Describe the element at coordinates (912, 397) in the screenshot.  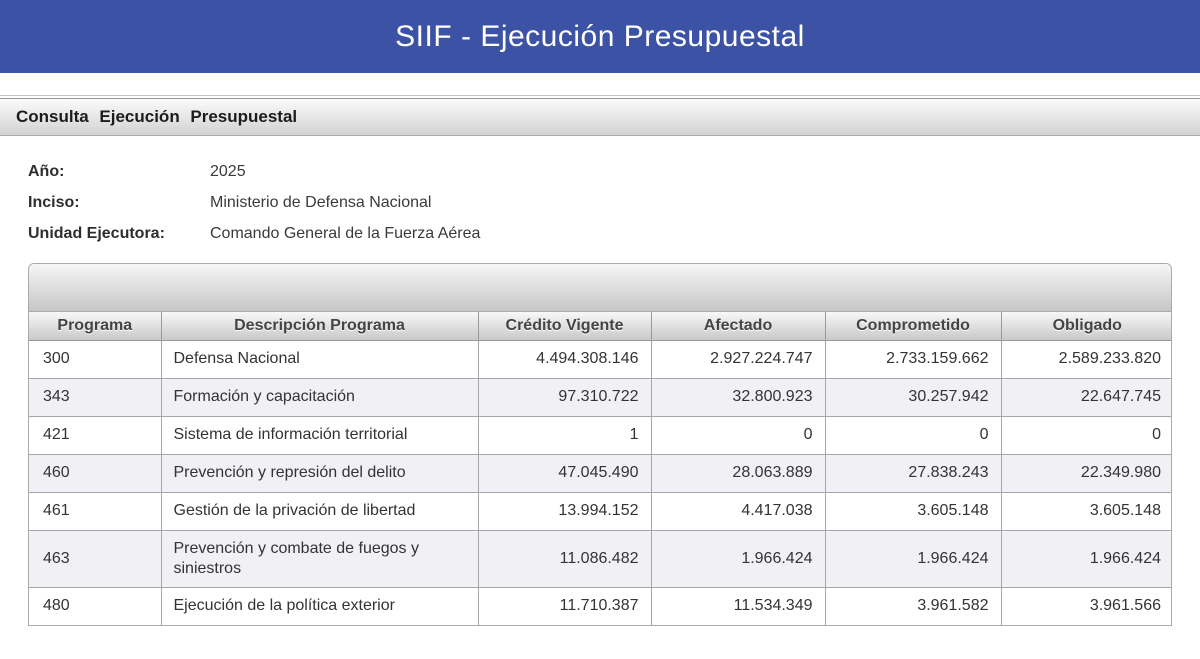
I see `cell-comprometido: 30.257.942` at that location.